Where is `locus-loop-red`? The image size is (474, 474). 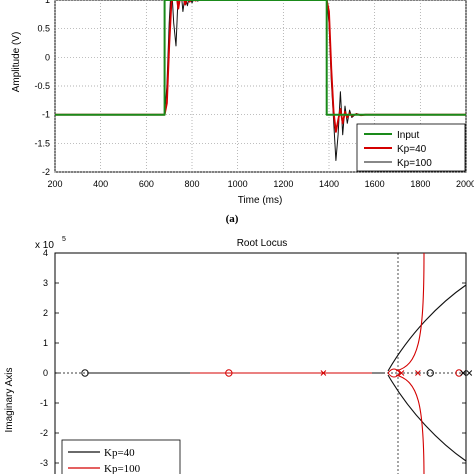 locus-loop-red is located at coordinates (394, 373).